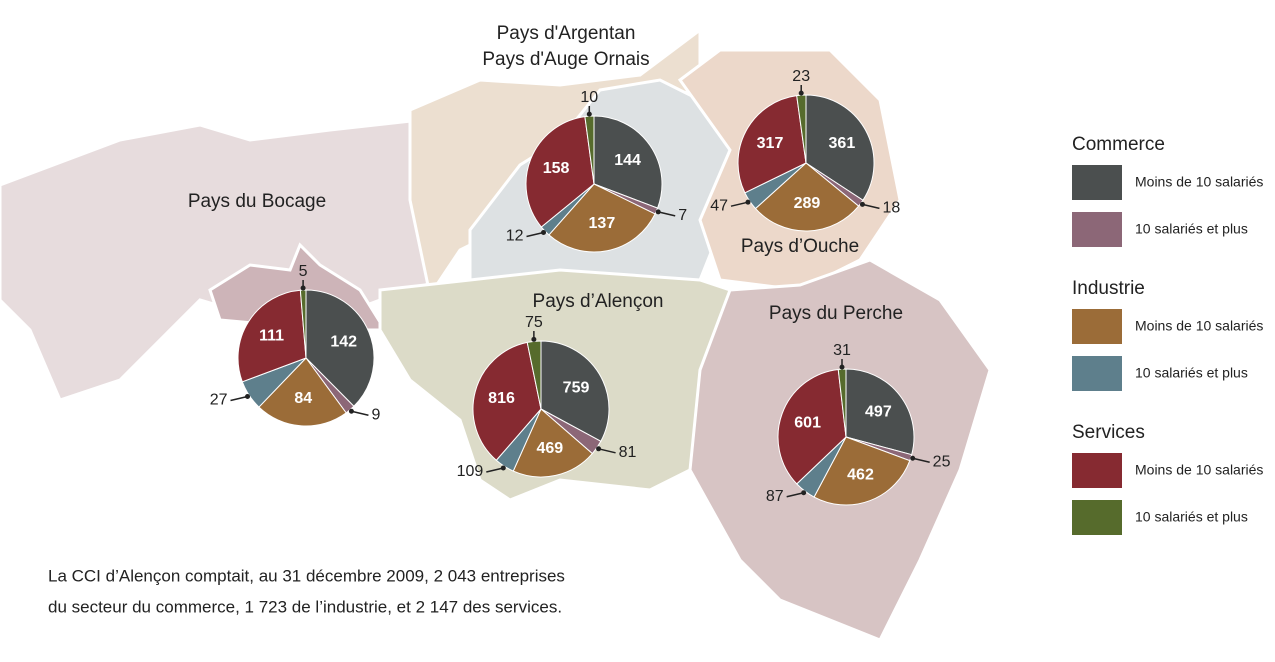 The width and height of the screenshot is (1275, 662). What do you see at coordinates (303, 271) in the screenshot?
I see `slice-label: 5` at bounding box center [303, 271].